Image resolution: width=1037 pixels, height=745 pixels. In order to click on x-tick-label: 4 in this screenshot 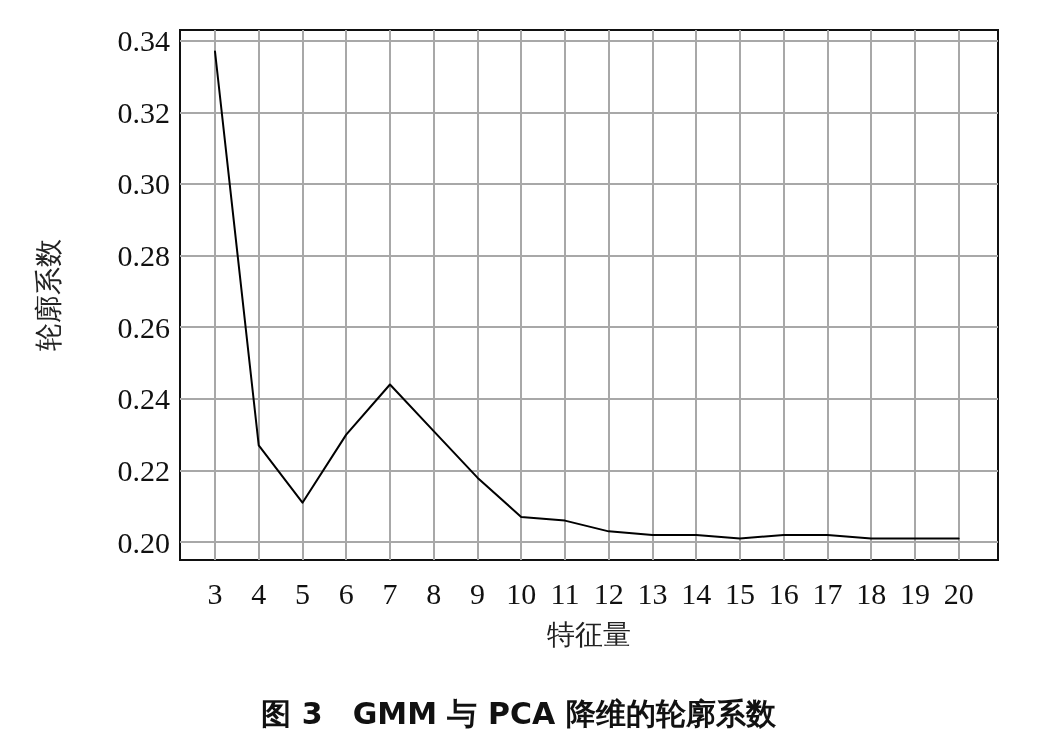, I will do `click(259, 593)`.